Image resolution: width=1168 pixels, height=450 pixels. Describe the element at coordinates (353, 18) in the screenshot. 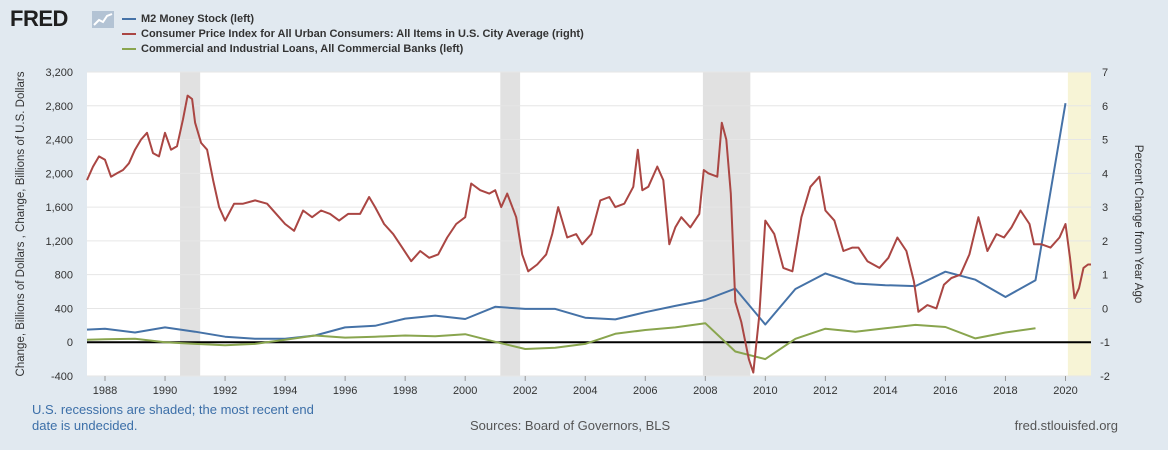

I see `legend-item-m2: M2 Money Stock (left)` at that location.